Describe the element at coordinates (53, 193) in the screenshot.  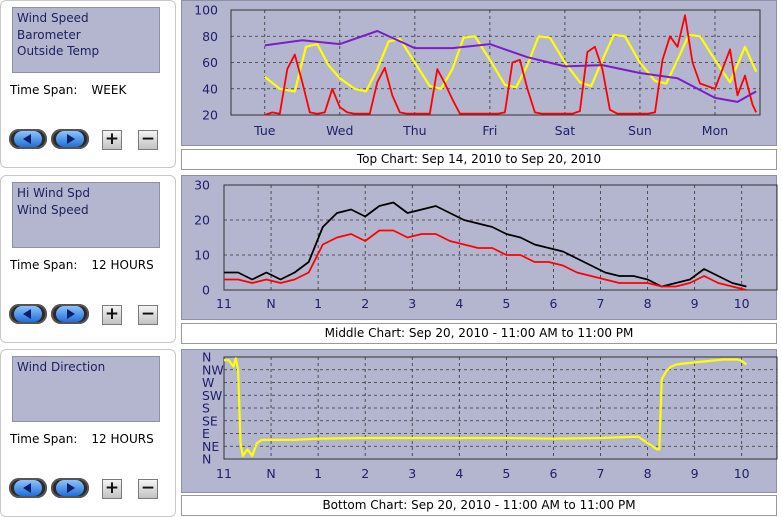
I see `series-list-item: Hi Wind Spd` at that location.